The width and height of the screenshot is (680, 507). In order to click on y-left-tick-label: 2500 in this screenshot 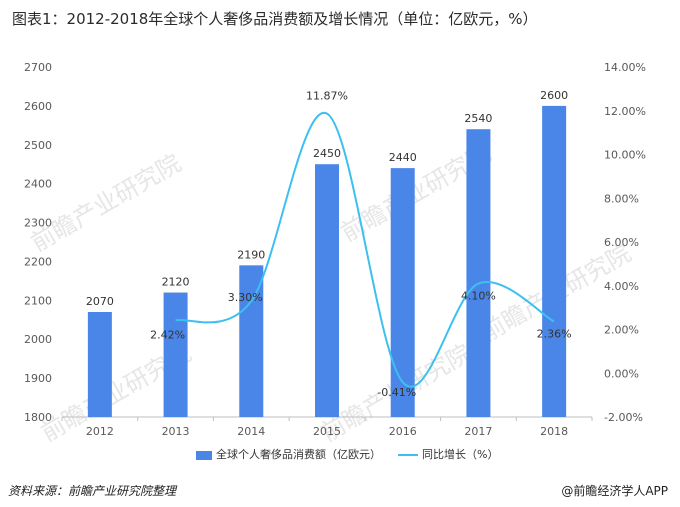, I will do `click(38, 145)`.